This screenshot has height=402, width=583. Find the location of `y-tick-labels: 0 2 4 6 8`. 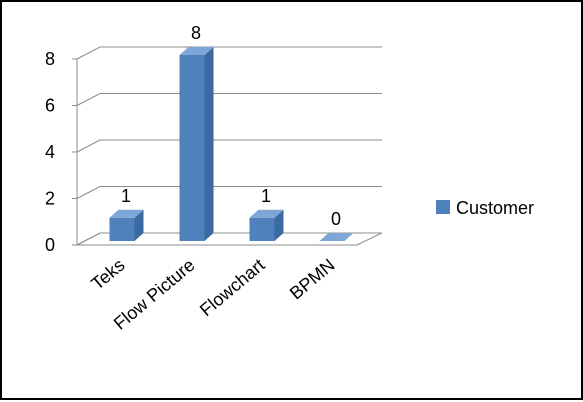

y-tick-labels: 0 2 4 6 8 is located at coordinates (50, 152).